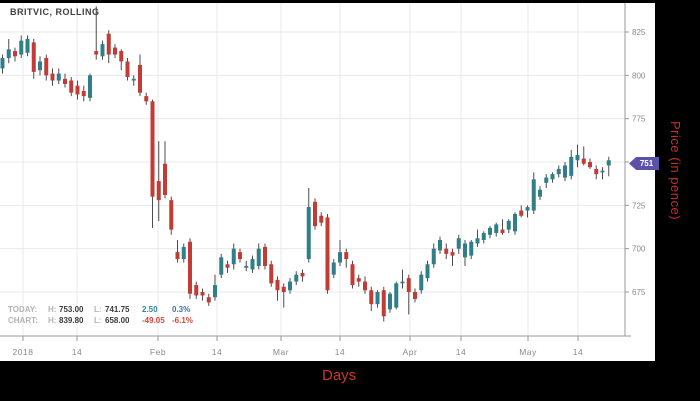 The height and width of the screenshot is (401, 700). What do you see at coordinates (644, 163) in the screenshot?
I see `last-price-badge: 751` at bounding box center [644, 163].